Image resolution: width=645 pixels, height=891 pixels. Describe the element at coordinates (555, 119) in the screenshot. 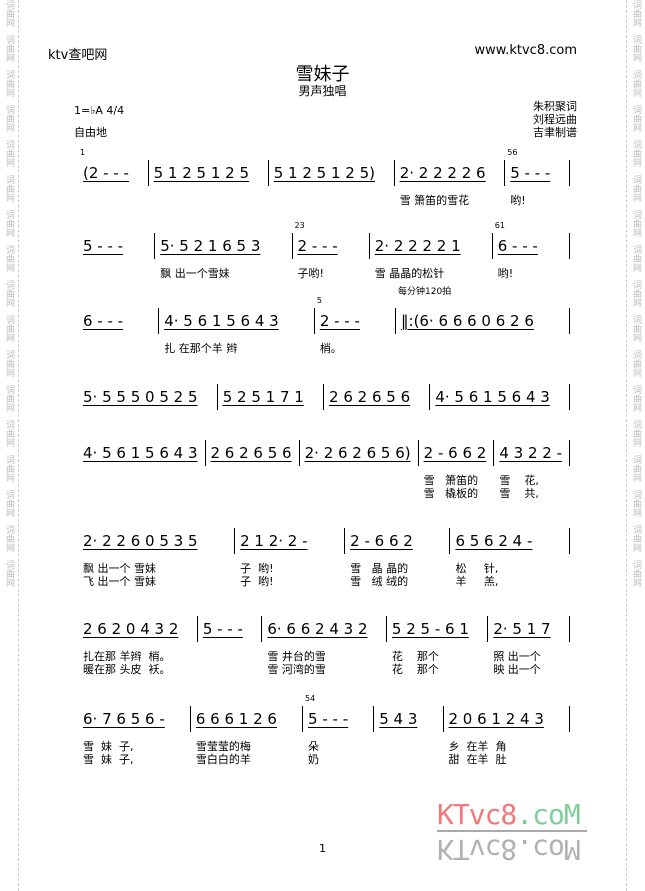

I see `credits: 朱积聚词 刘程远曲 吉聿制谱` at that location.